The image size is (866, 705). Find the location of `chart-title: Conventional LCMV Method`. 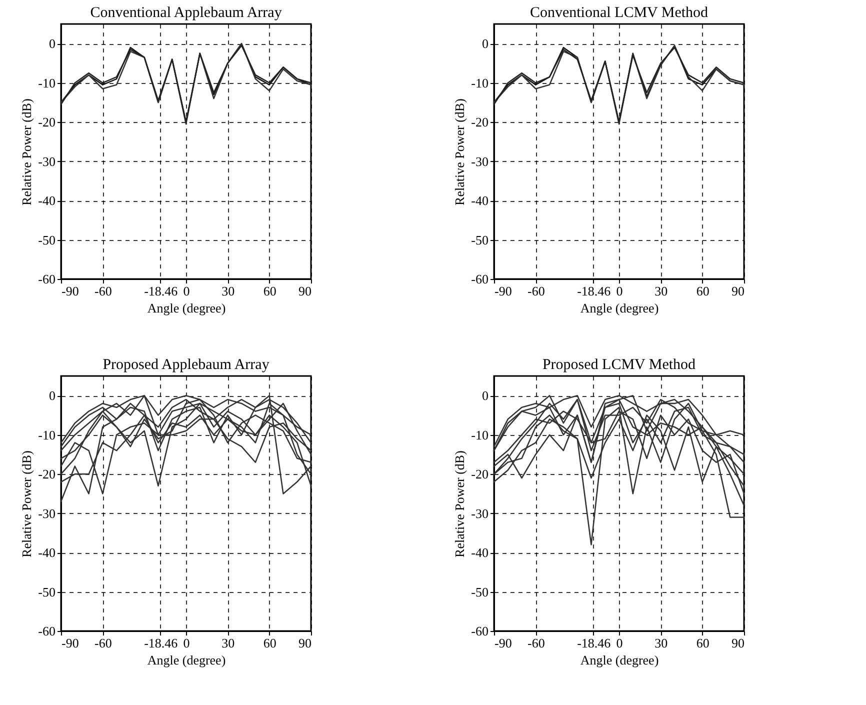

chart-title: Conventional LCMV Method is located at coordinates (619, 13).